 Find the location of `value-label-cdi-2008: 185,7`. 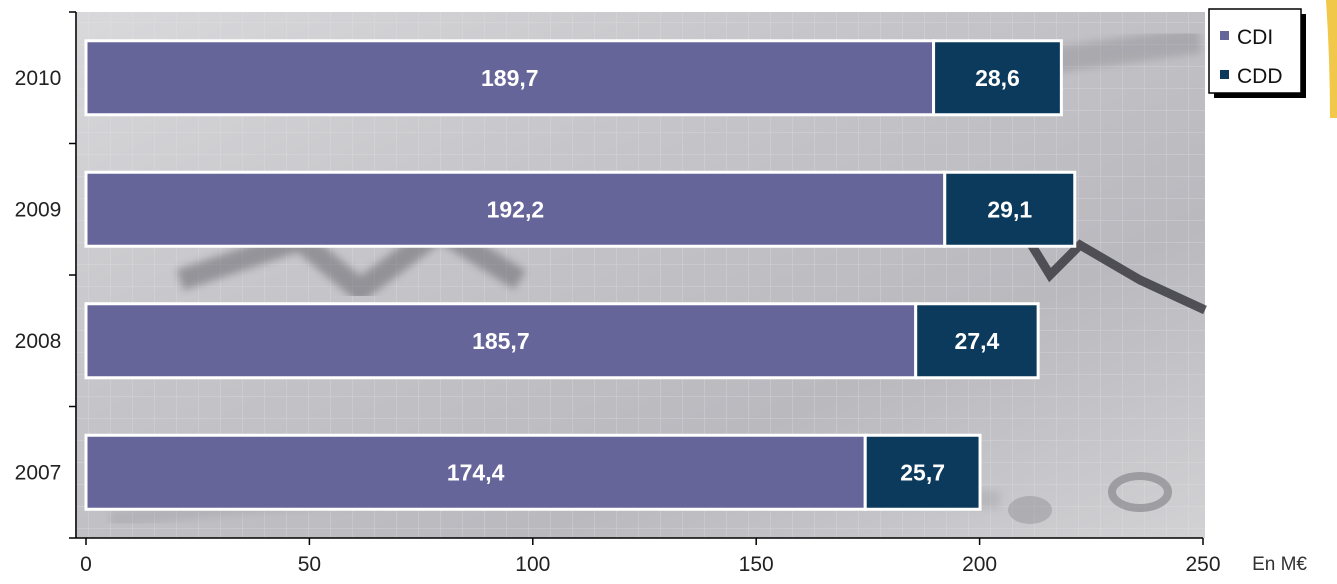

value-label-cdi-2008: 185,7 is located at coordinates (501, 341).